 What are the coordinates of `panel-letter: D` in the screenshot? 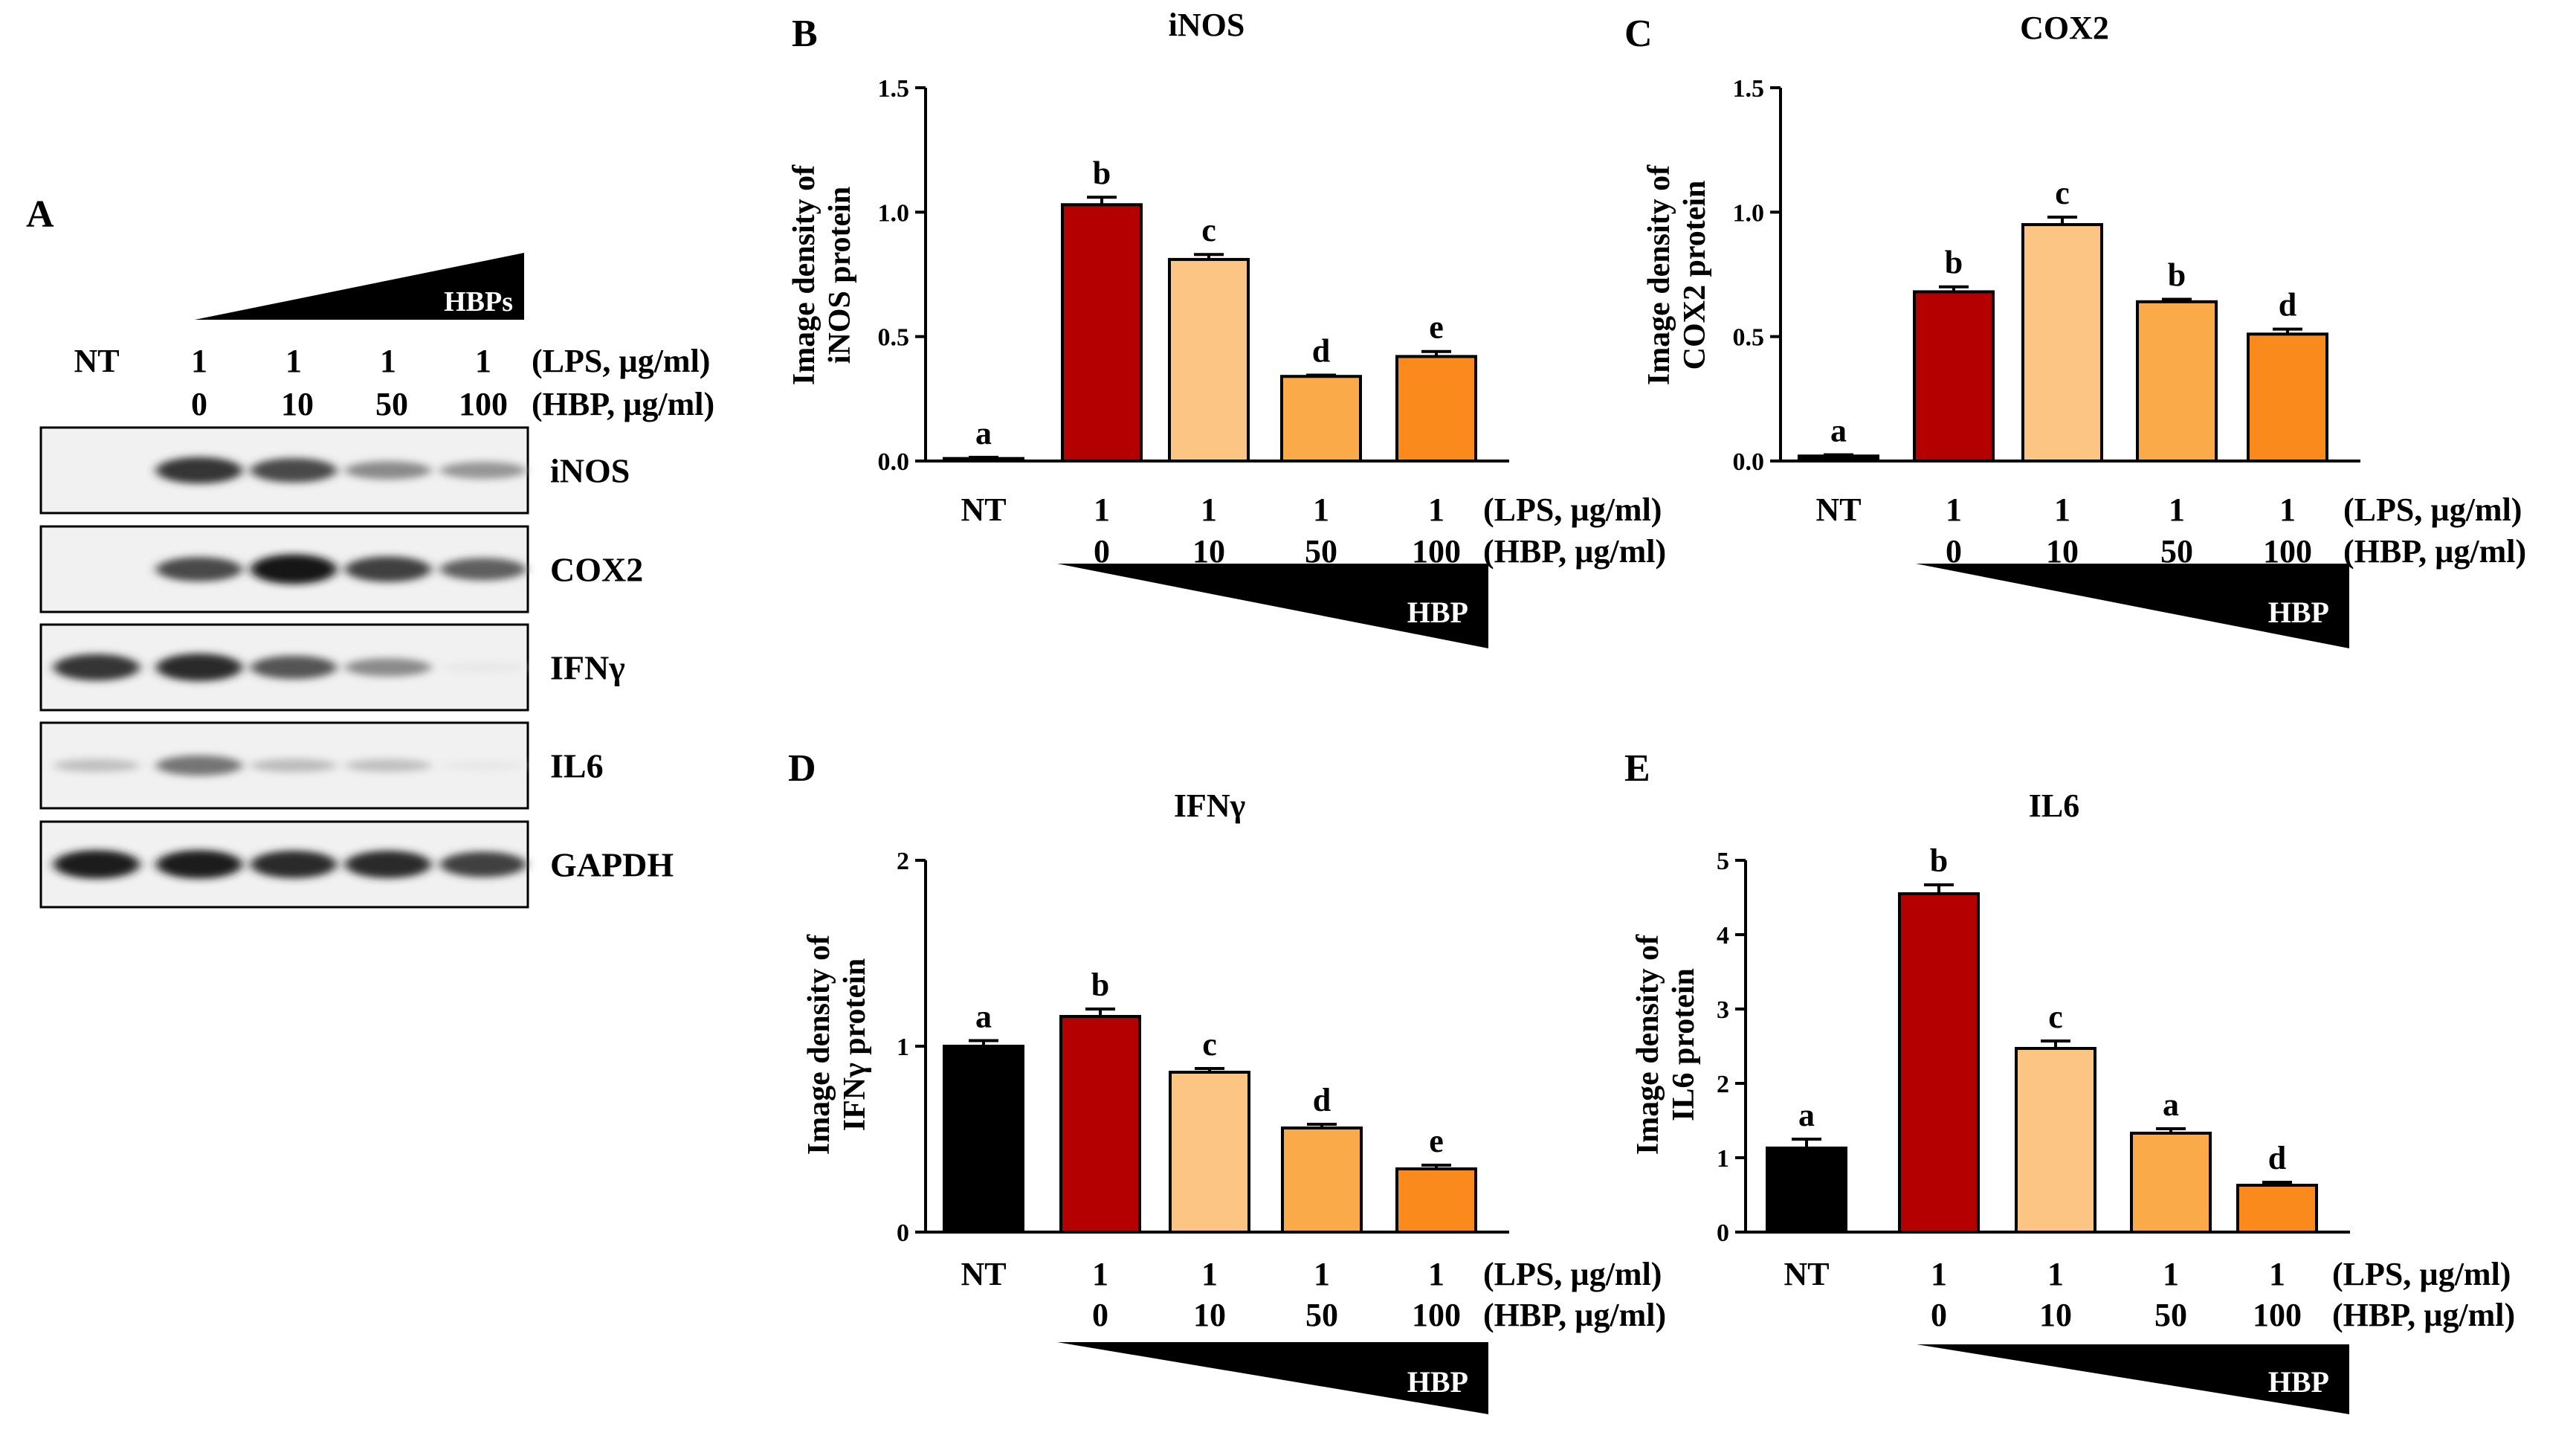 It's located at (802, 768).